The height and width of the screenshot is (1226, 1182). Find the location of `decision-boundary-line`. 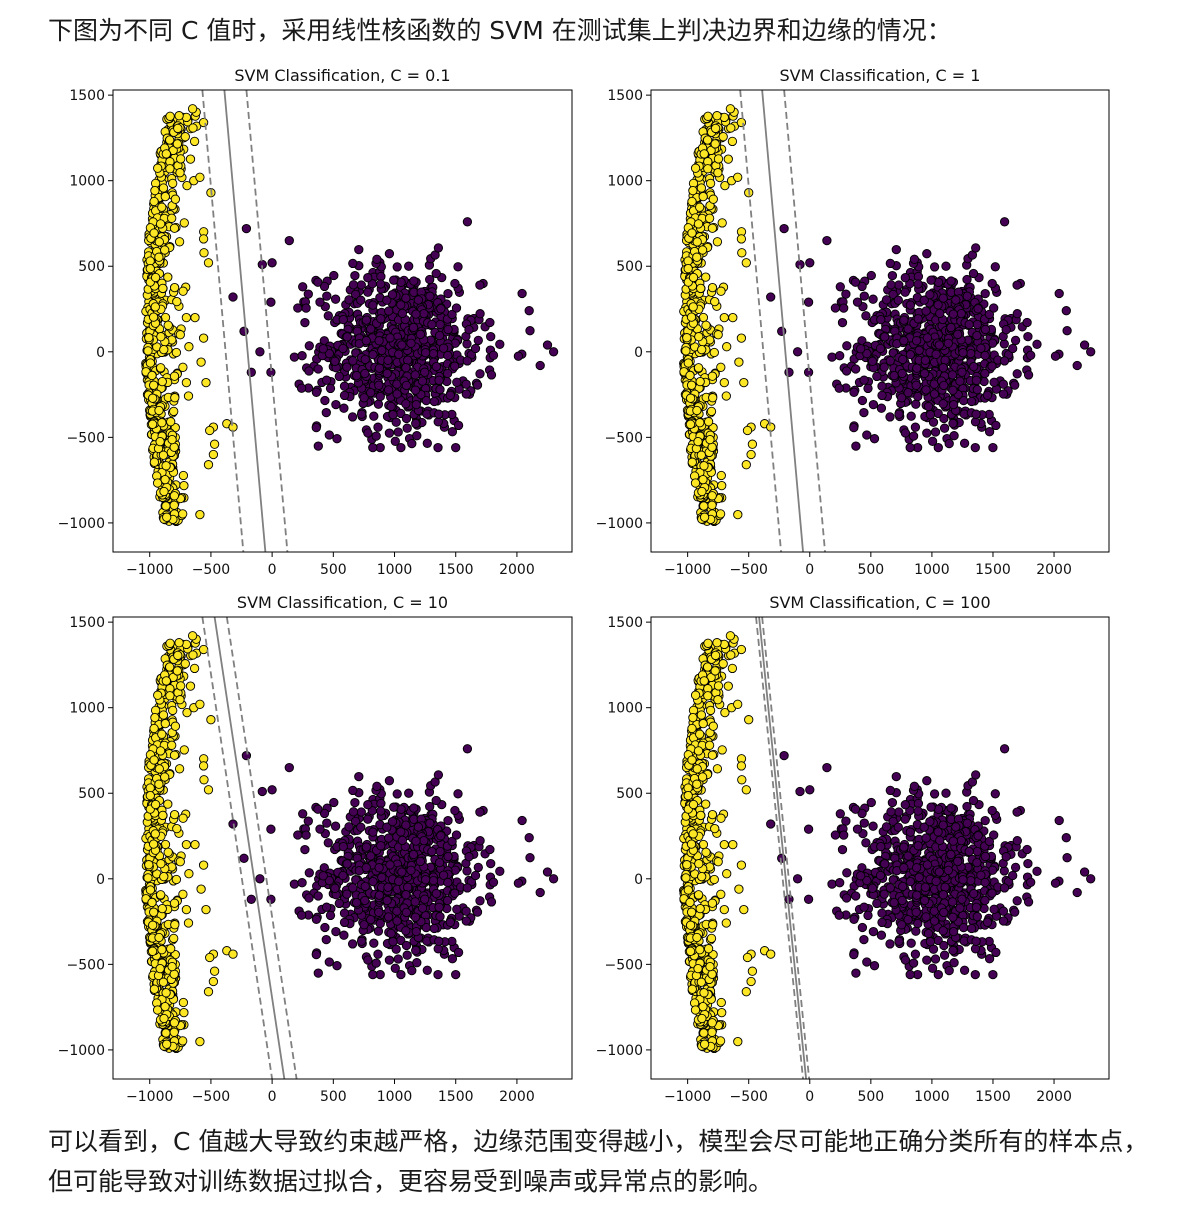

decision-boundary-line is located at coordinates (245, 321).